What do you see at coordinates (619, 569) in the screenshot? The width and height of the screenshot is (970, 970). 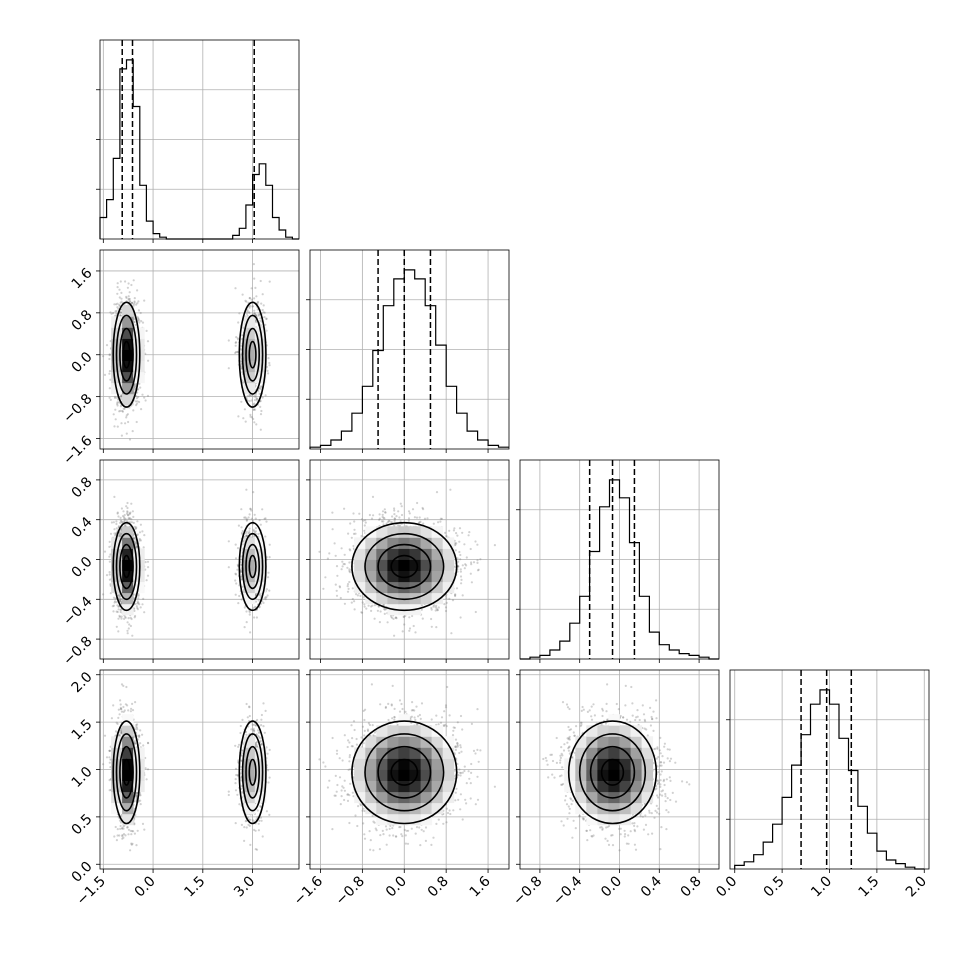 I see `histogram-step` at bounding box center [619, 569].